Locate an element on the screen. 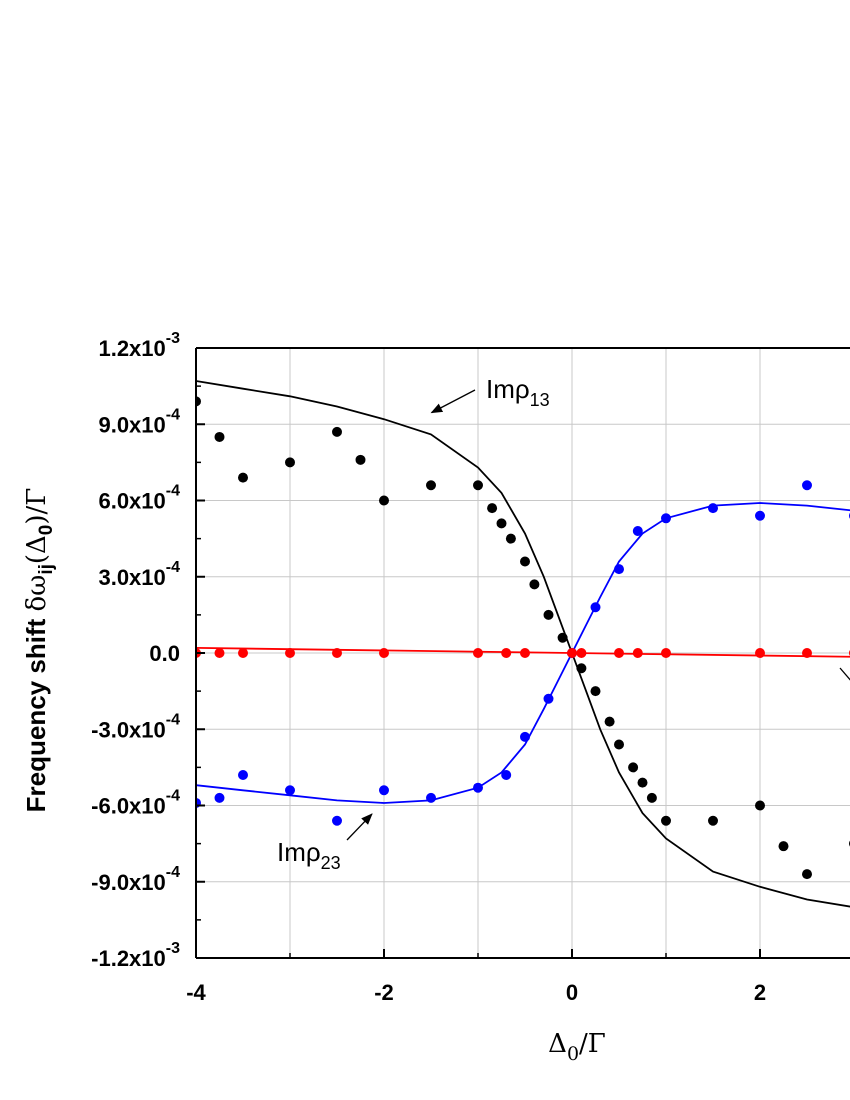  y-tick-label: -1.2x10⁻³ is located at coordinates (135, 955).